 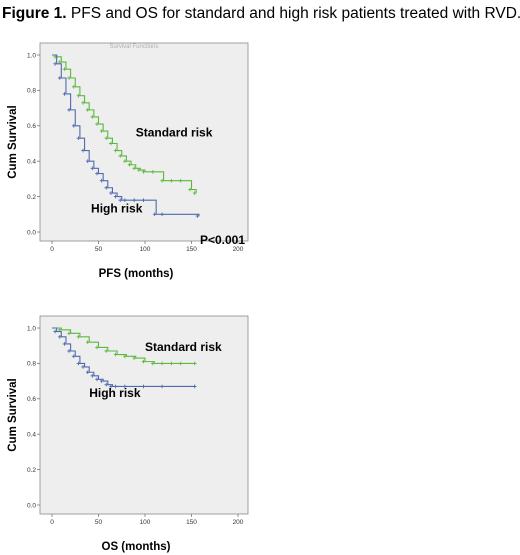 I want to click on x-tick-label: 50, so click(x=99, y=249).